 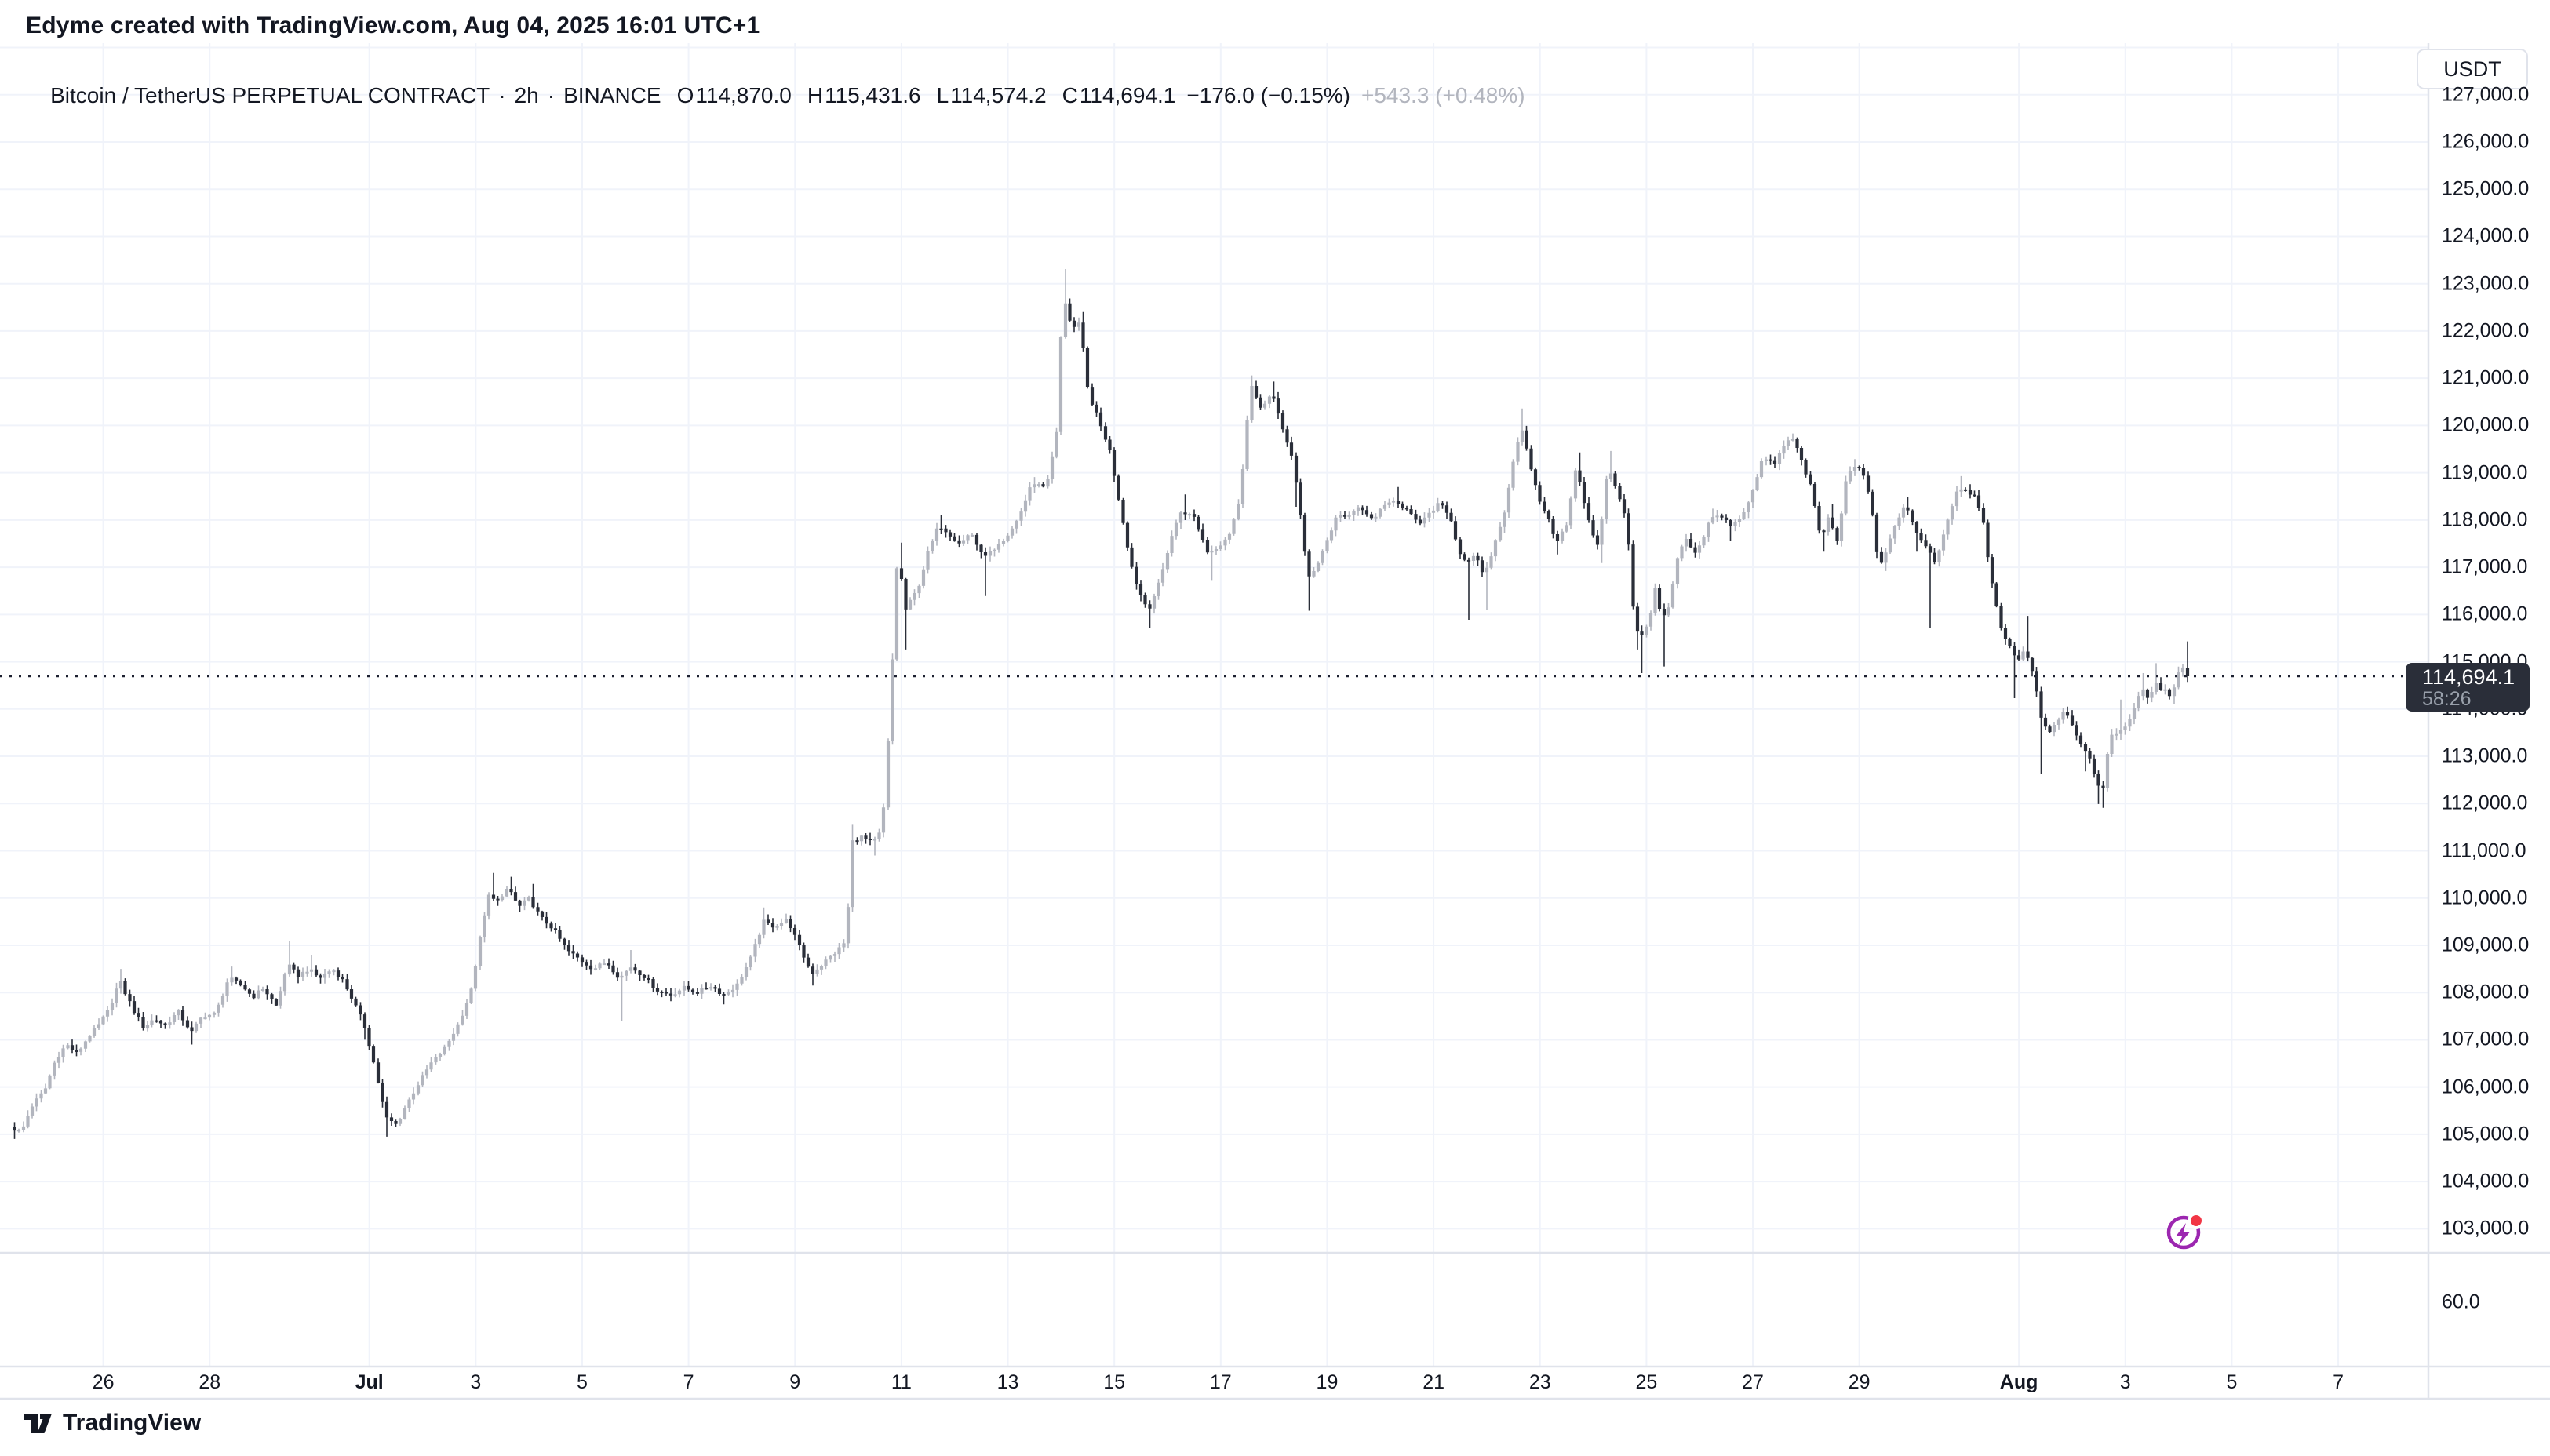 I want to click on price-tick-label: 116,000.0, so click(x=2485, y=613).